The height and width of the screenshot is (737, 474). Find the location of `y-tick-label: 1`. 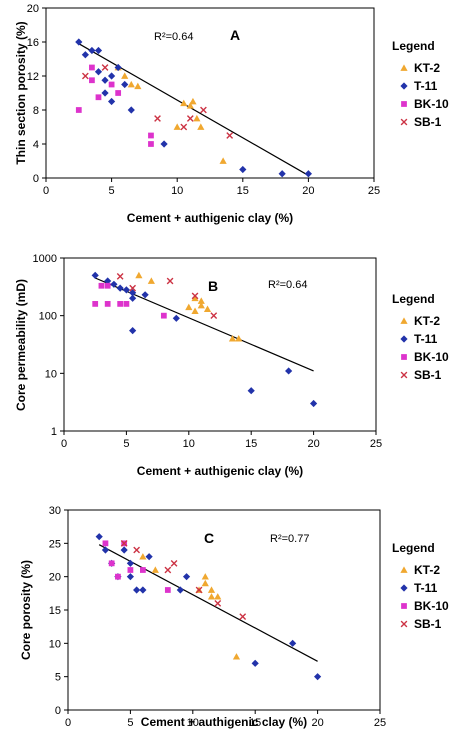

y-tick-label: 1 is located at coordinates (54, 432).